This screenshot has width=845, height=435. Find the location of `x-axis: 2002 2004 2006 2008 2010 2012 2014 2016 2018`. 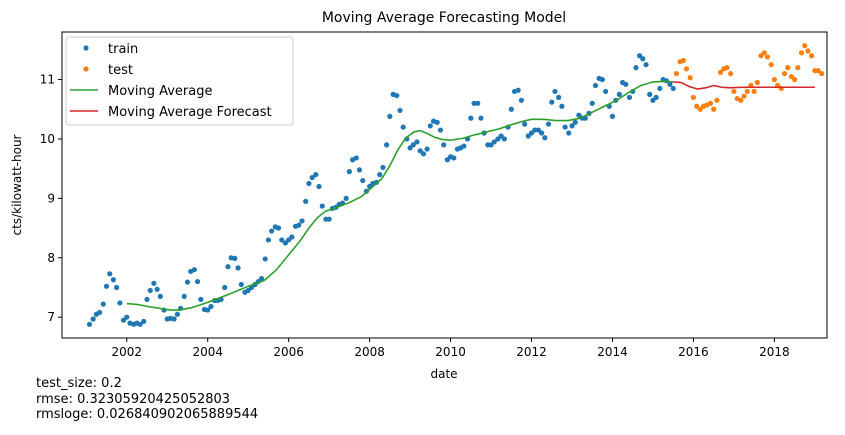

x-axis: 2002 2004 2006 2008 2010 2012 2014 2016 2018 is located at coordinates (450, 348).